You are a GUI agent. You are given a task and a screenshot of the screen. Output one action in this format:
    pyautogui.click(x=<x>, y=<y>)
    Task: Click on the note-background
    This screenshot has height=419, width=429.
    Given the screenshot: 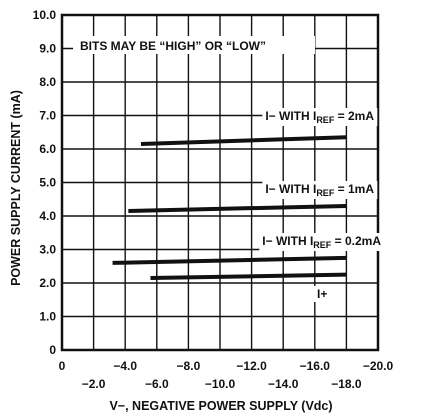 What is the action you would take?
    pyautogui.click(x=194, y=45)
    